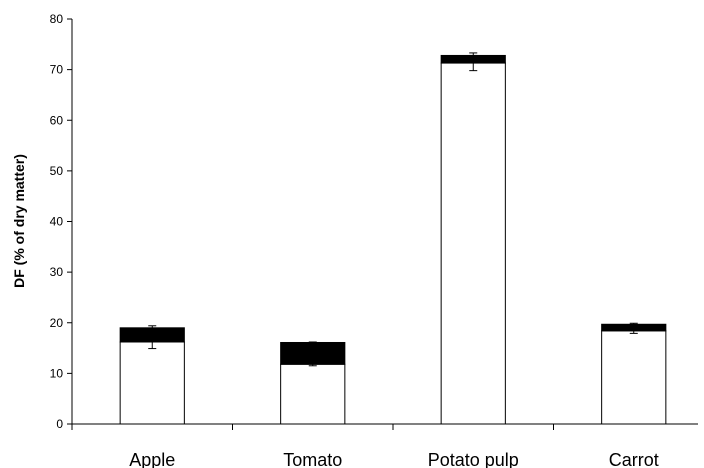 Image resolution: width=704 pixels, height=468 pixels. Describe the element at coordinates (365, 446) in the screenshot. I see `x-ticks: Apple Tomato Potato pulp Carrot` at that location.